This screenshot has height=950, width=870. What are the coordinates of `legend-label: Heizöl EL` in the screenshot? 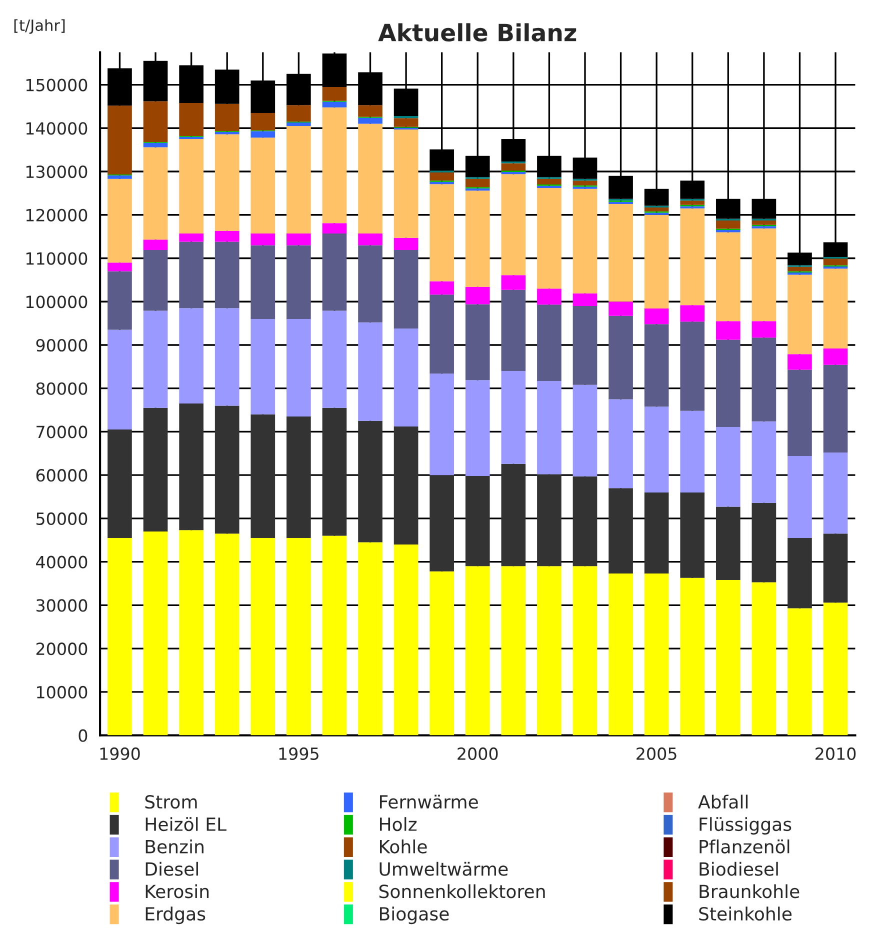 It's located at (186, 824).